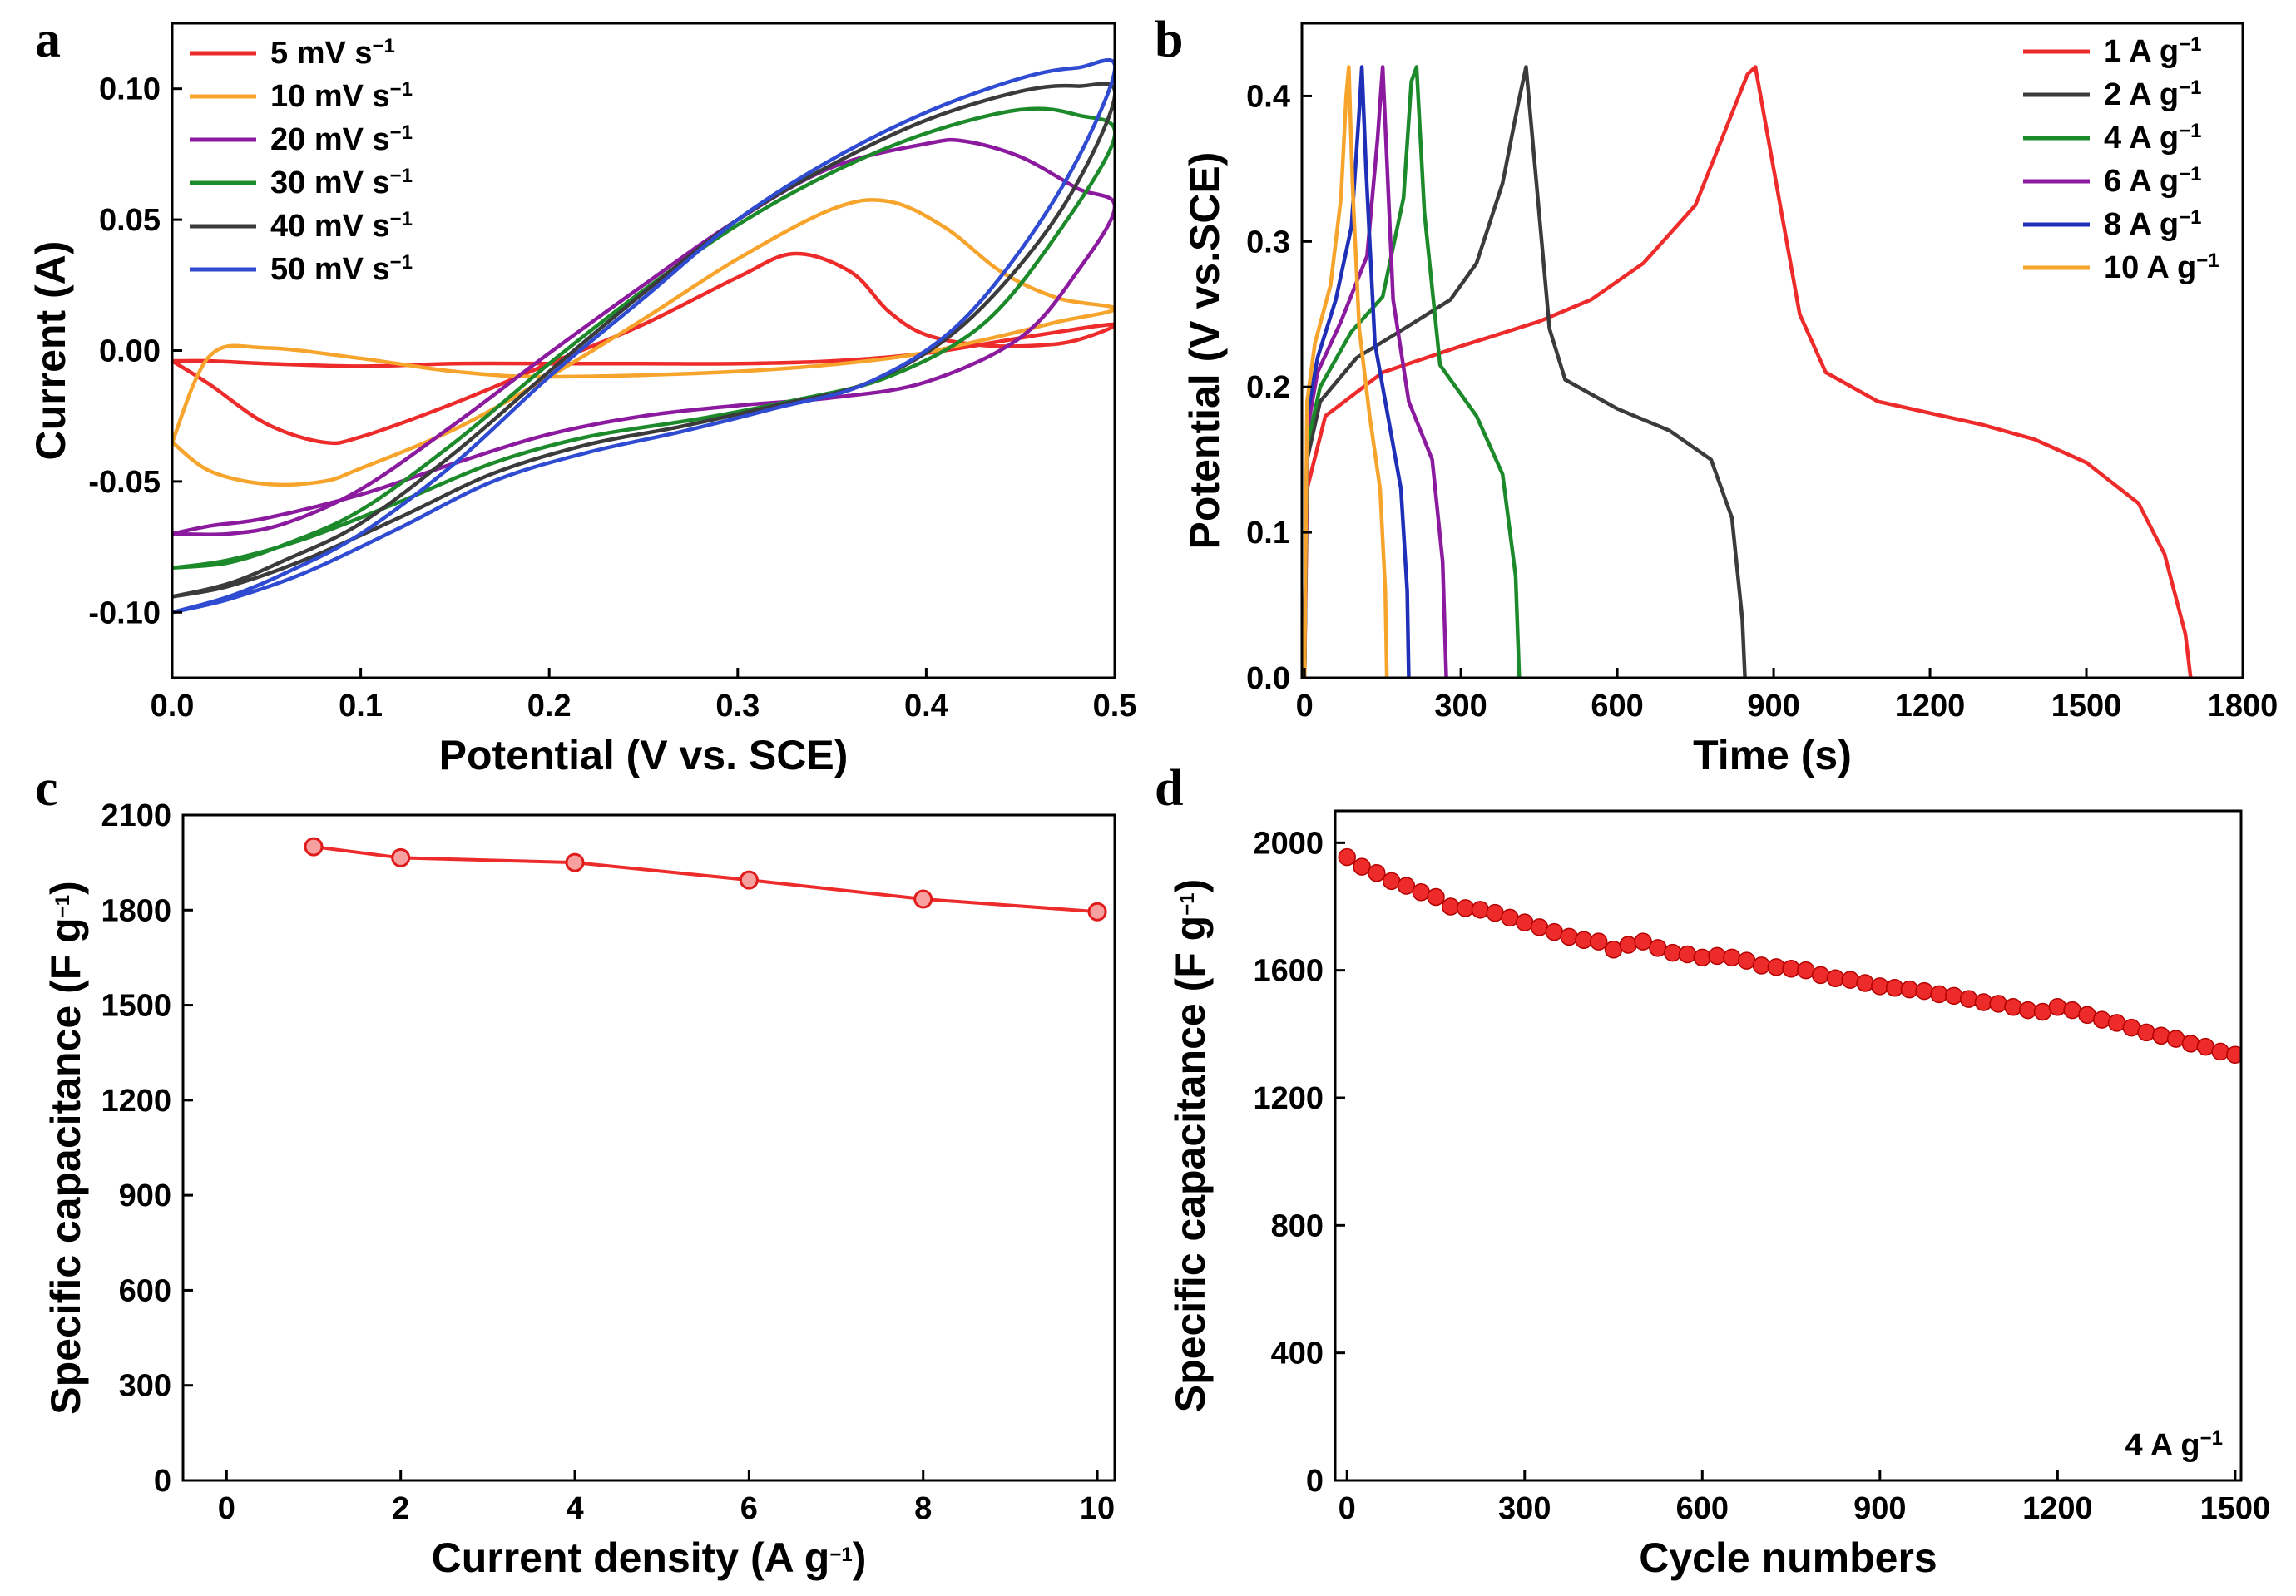  Describe the element at coordinates (1268, 387) in the screenshot. I see `y-tick-label: 0.2` at that location.